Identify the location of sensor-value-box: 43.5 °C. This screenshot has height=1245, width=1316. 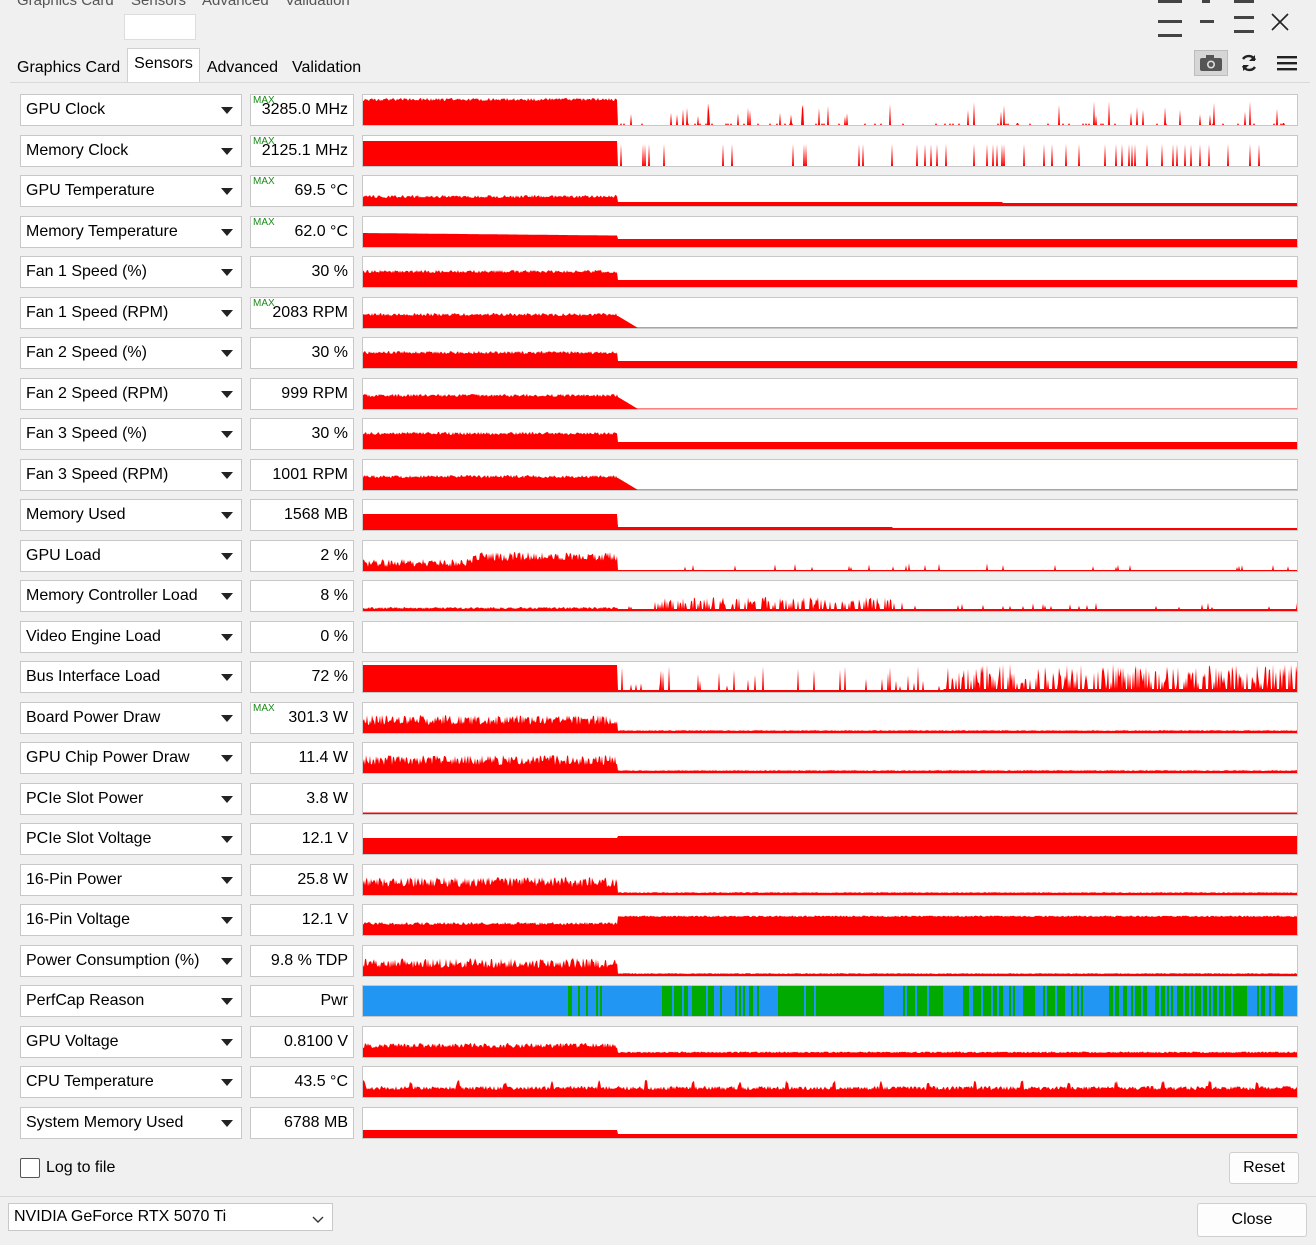
(302, 1082).